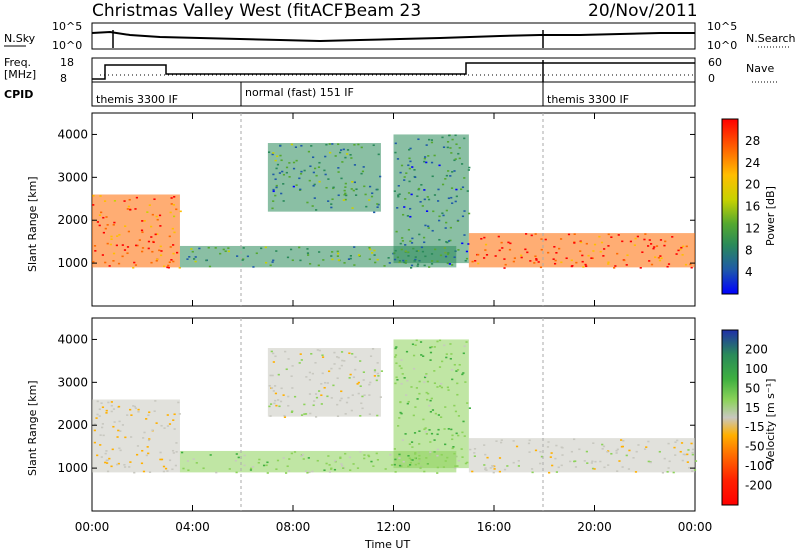  I want to click on noise-right-tick-bottom: 10^0, so click(722, 45).